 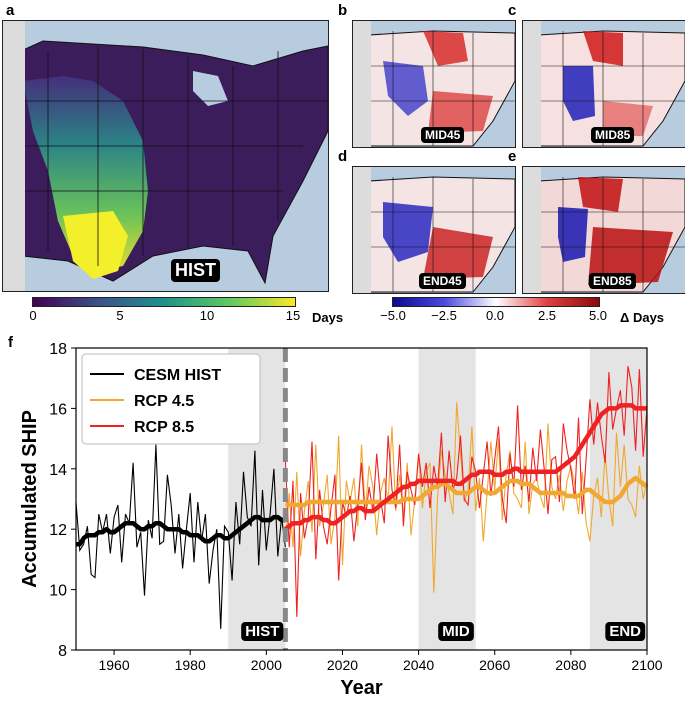 I want to click on x-tick-label: 2040, so click(x=418, y=665).